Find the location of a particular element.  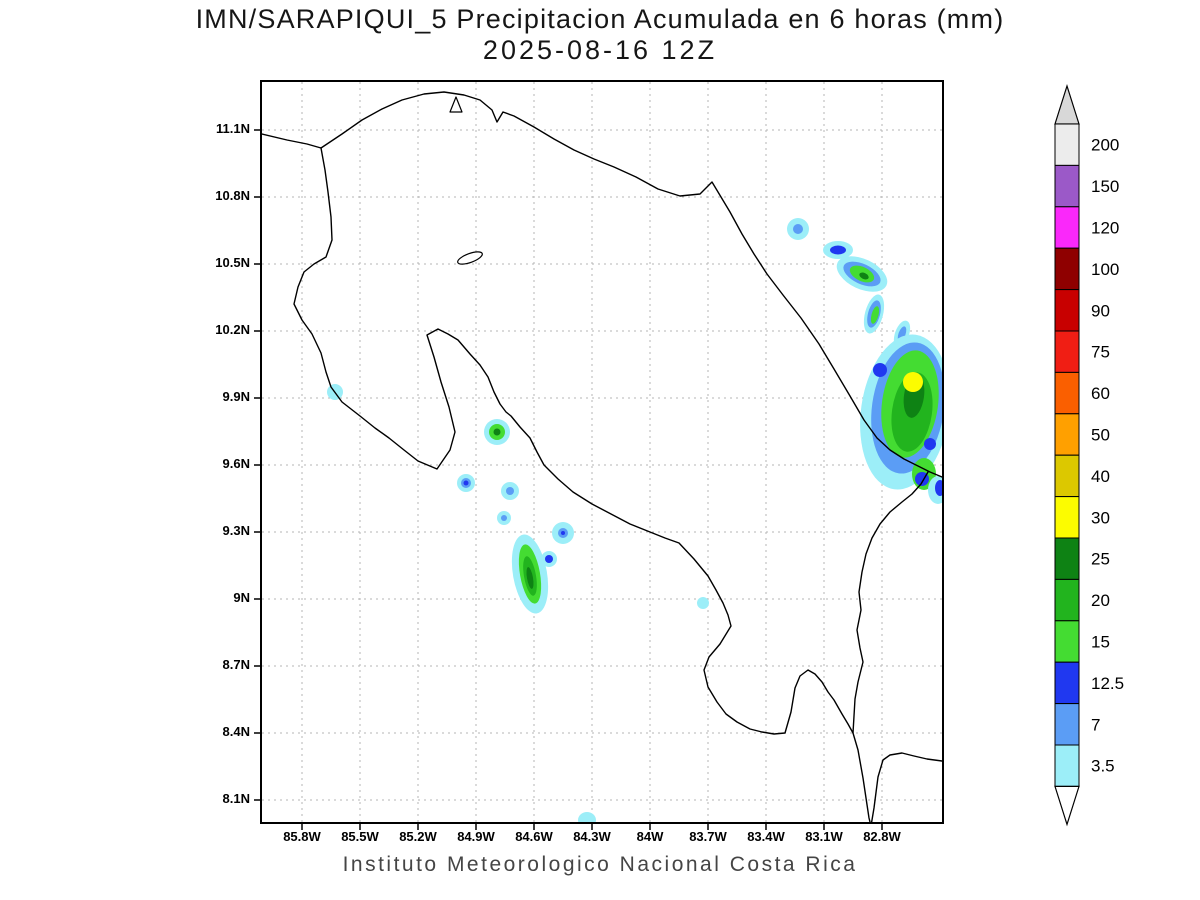

x-tick-label: 83.7W is located at coordinates (708, 836).